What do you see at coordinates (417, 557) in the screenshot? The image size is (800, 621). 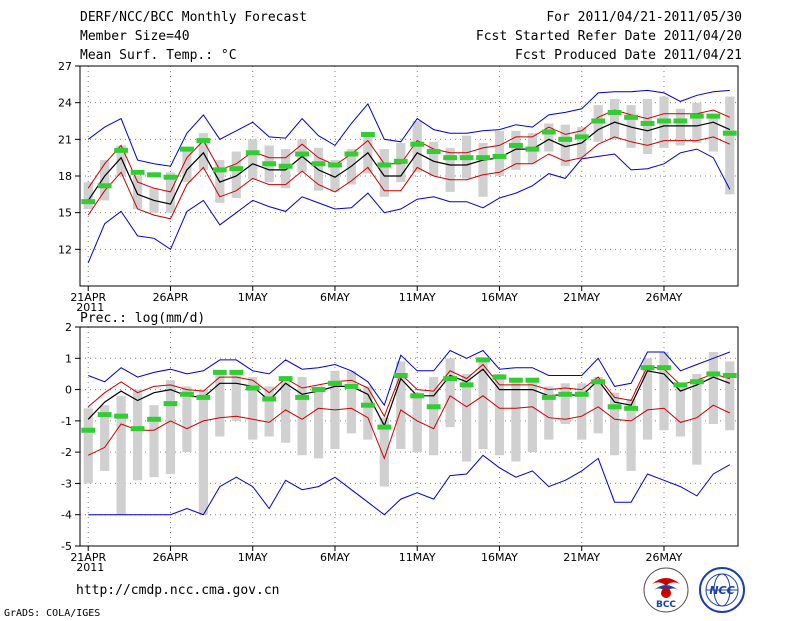 I see `x-tick-label: 11MAY` at bounding box center [417, 557].